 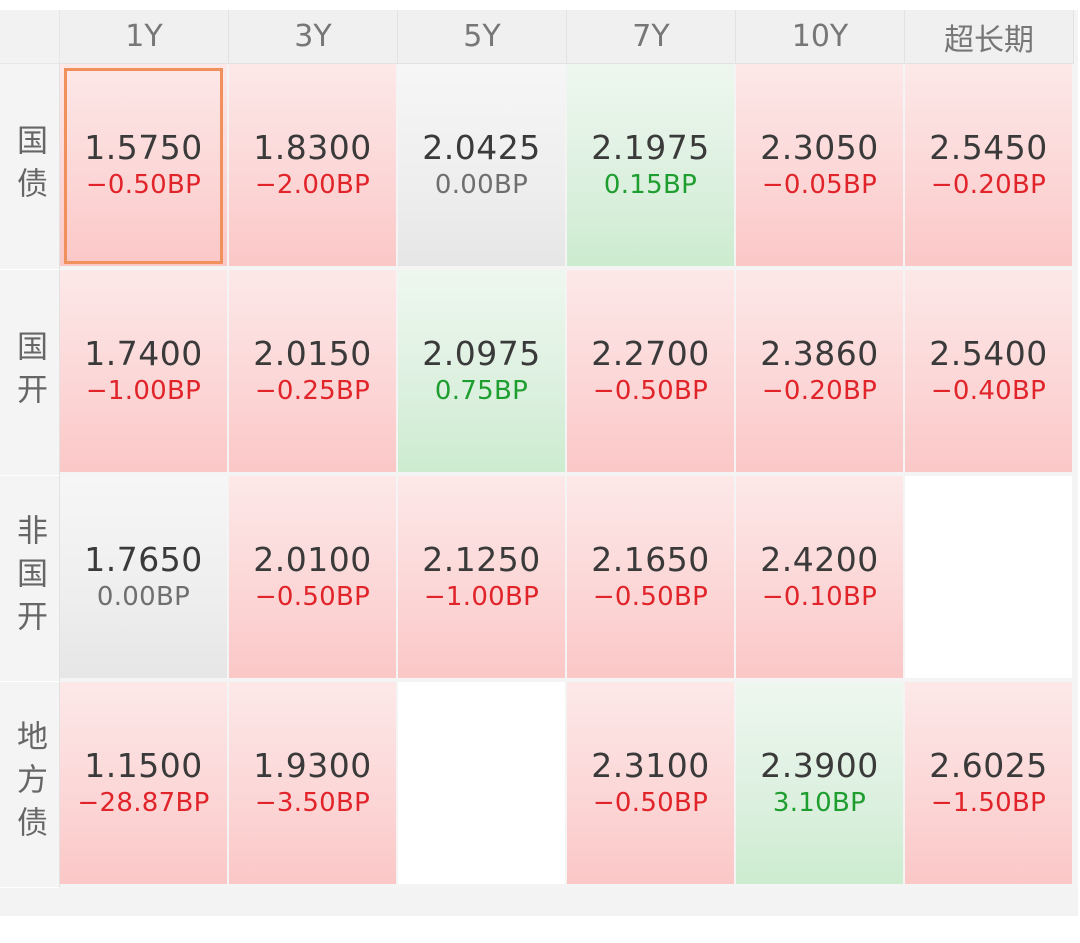 I want to click on yield-cell: 2.5400 −0.40BP, so click(x=989, y=373).